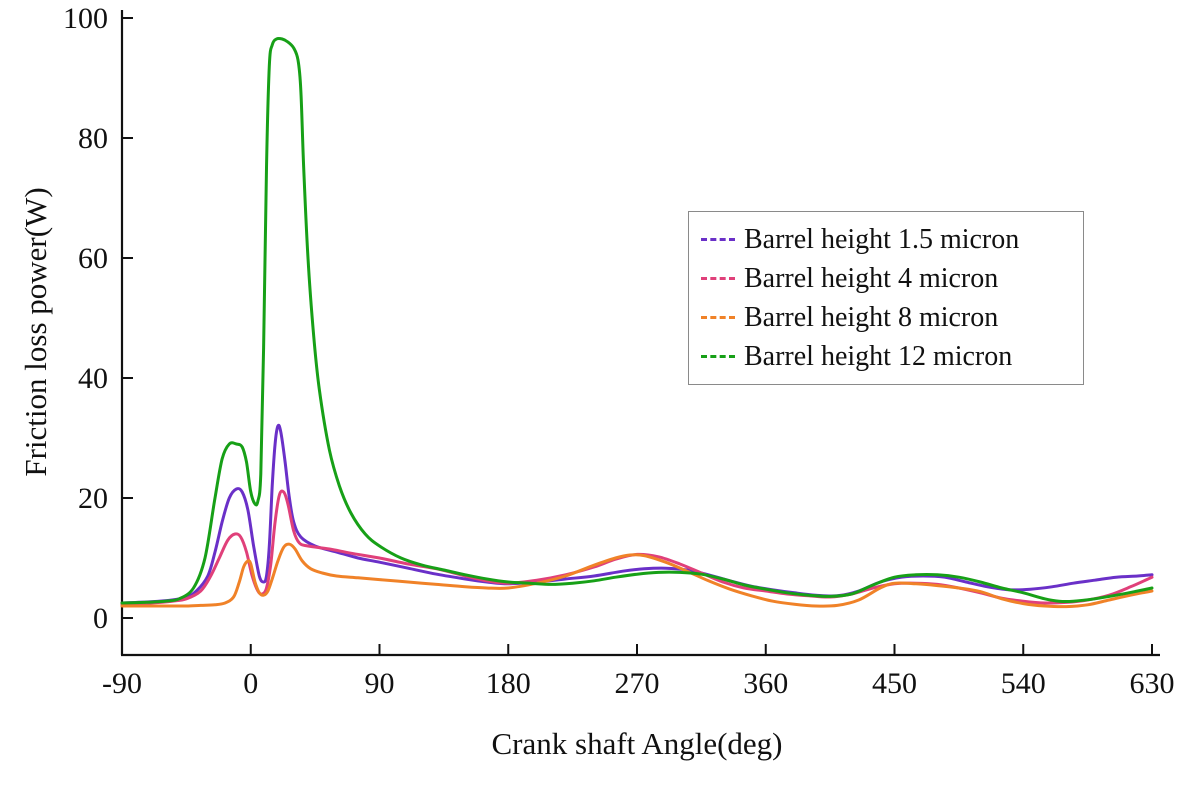 The image size is (1182, 786). I want to click on x-tick-label: 270, so click(637, 683).